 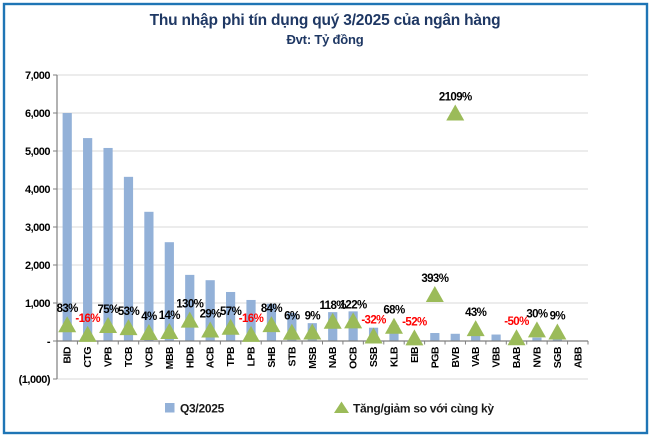 What do you see at coordinates (189, 319) in the screenshot?
I see `marker-hdb` at bounding box center [189, 319].